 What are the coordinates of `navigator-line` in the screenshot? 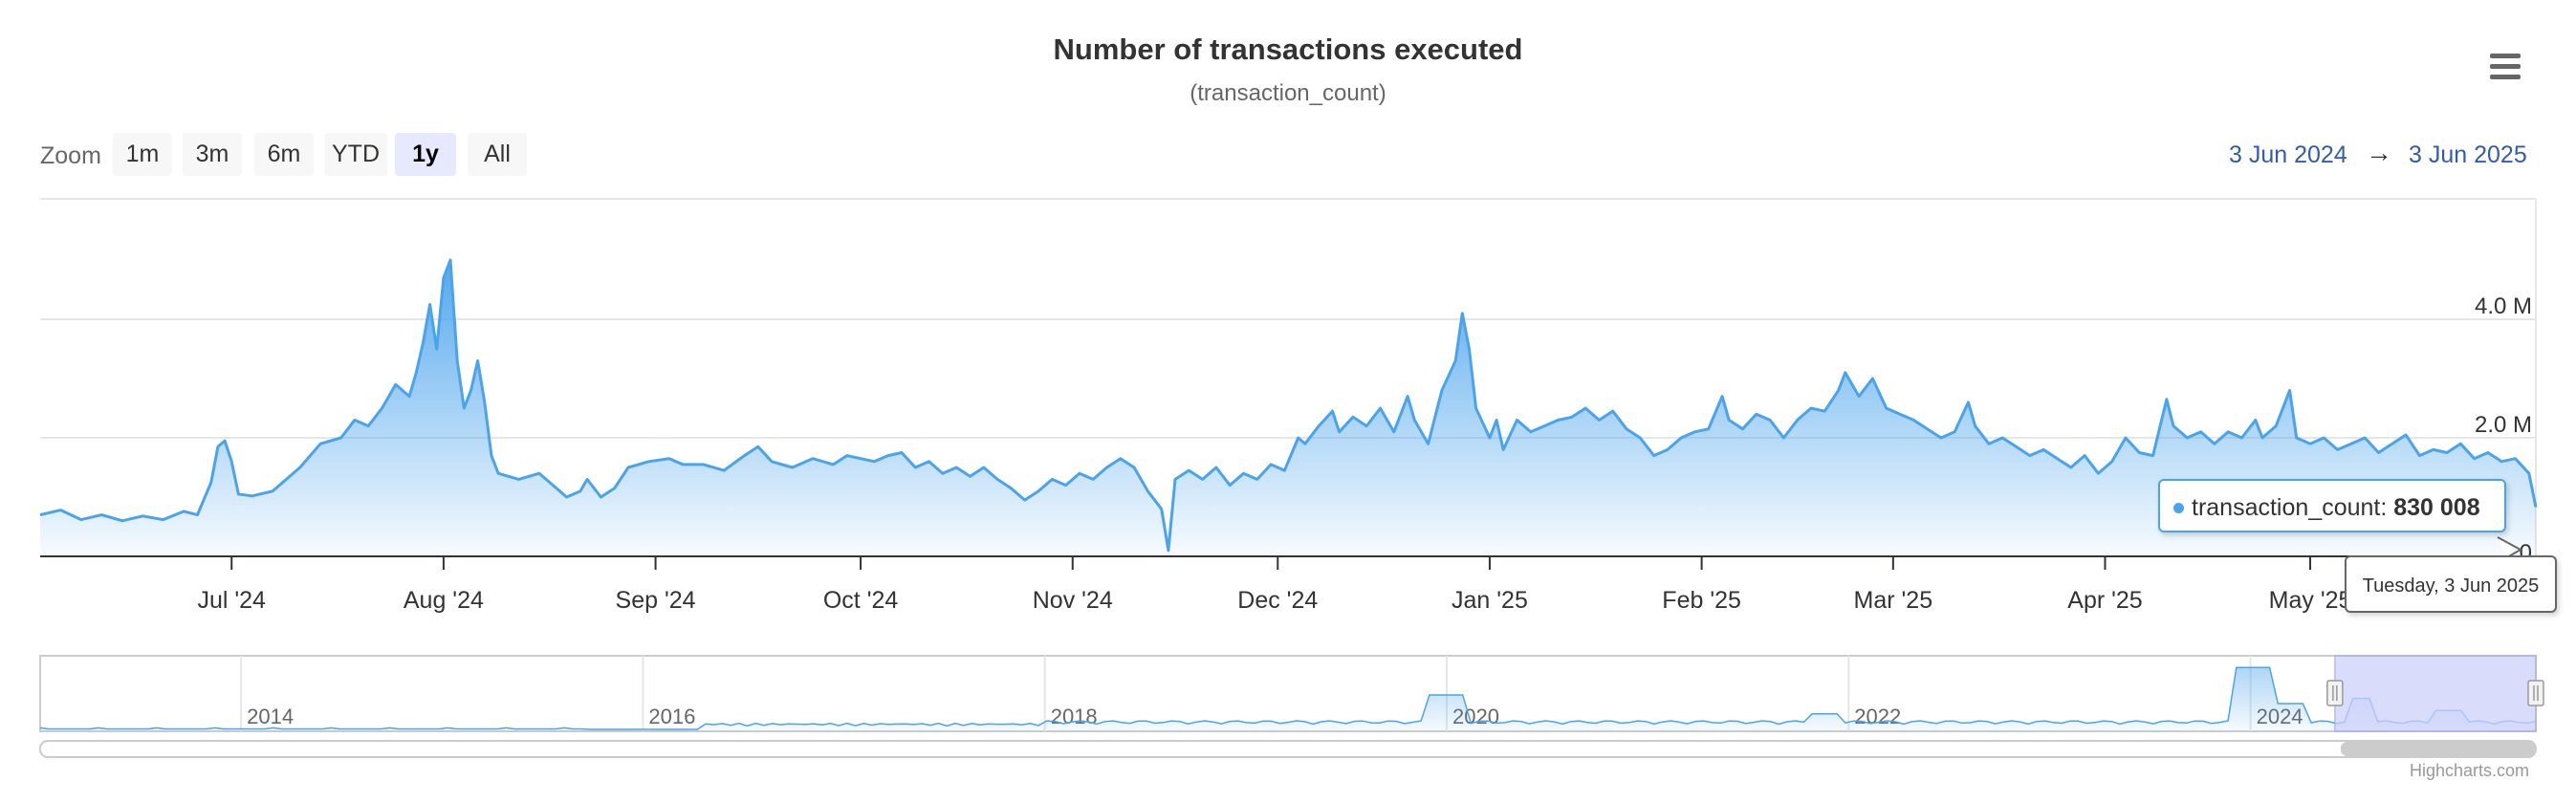 It's located at (1288, 698).